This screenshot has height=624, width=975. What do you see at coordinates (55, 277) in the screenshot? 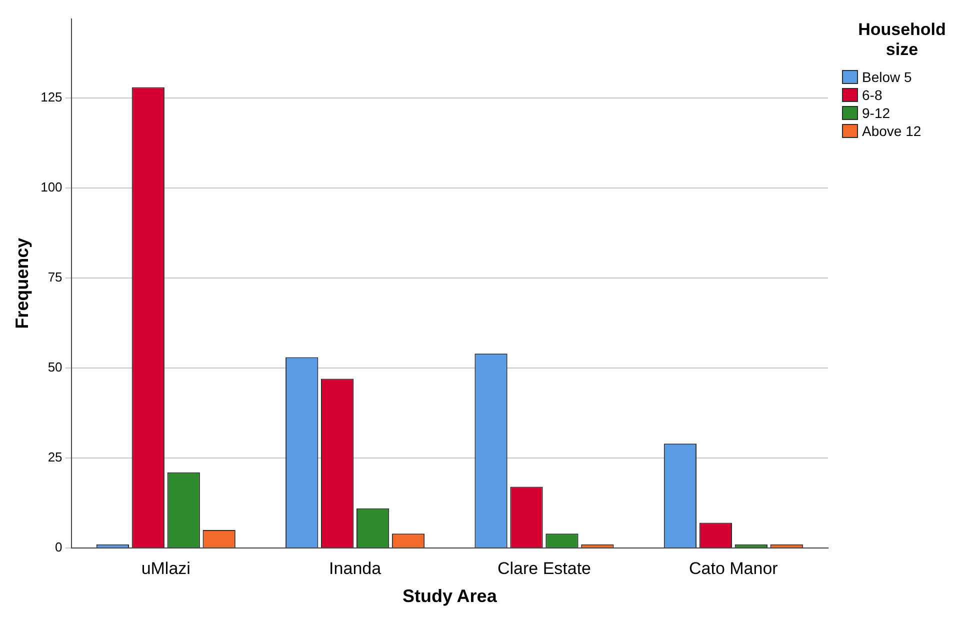
I see `y-tick-label: 75` at bounding box center [55, 277].